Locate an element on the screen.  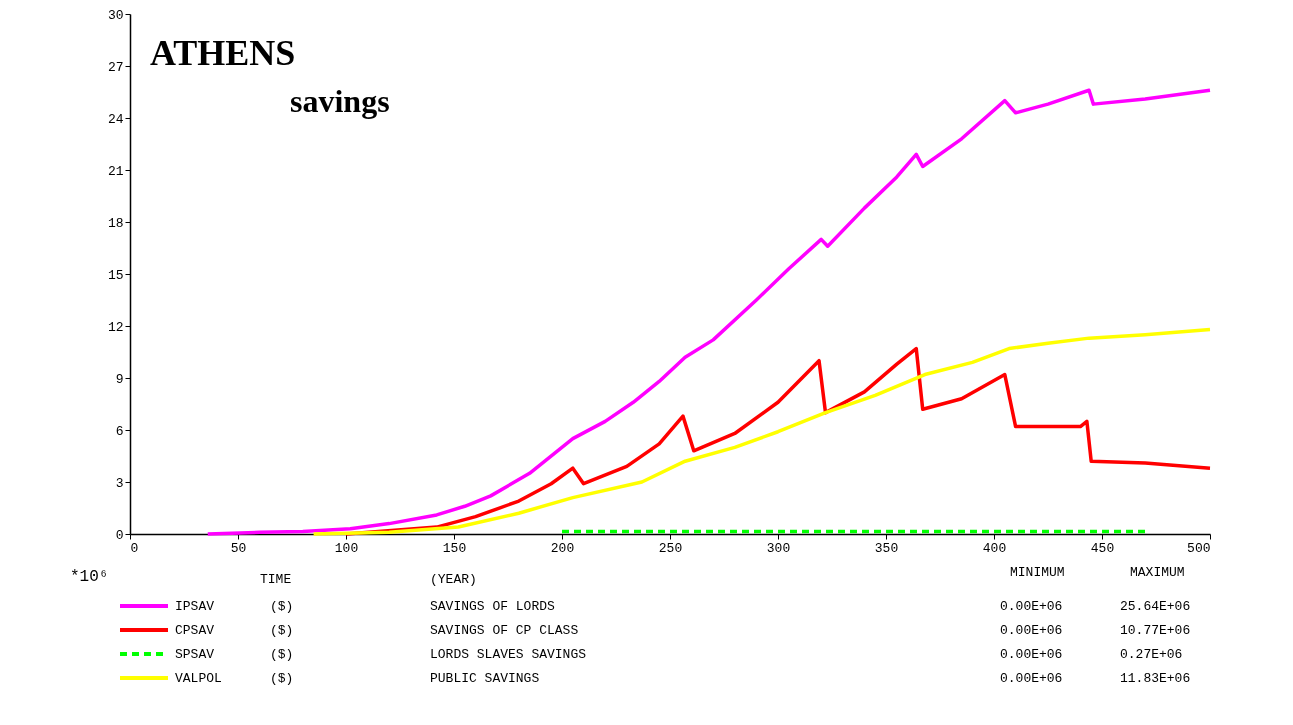
y-axis-title: *10⁶ is located at coordinates (89, 577).